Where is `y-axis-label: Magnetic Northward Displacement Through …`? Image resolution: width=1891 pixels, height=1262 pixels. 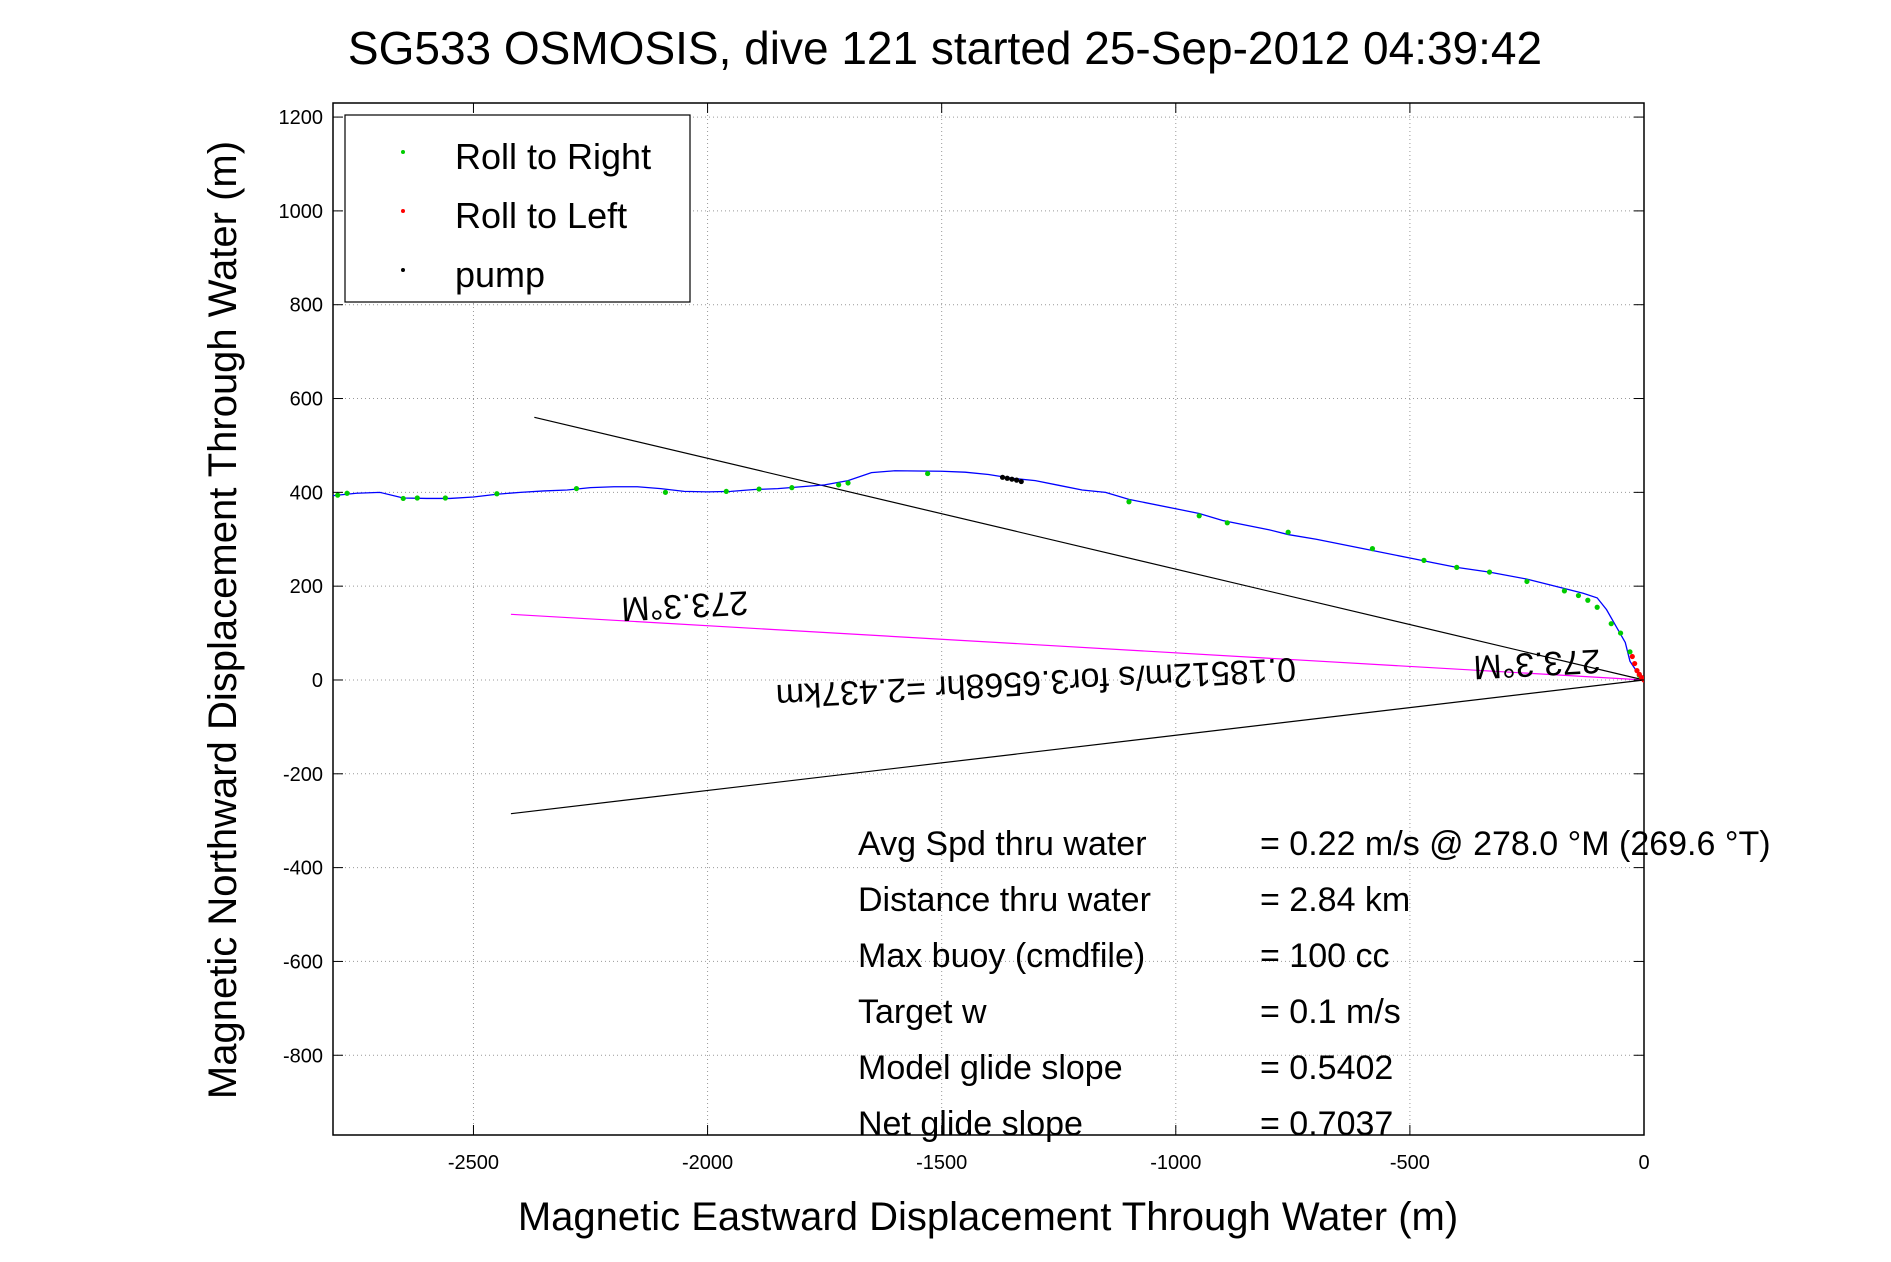
y-axis-label: Magnetic Northward Displacement Through … is located at coordinates (223, 620).